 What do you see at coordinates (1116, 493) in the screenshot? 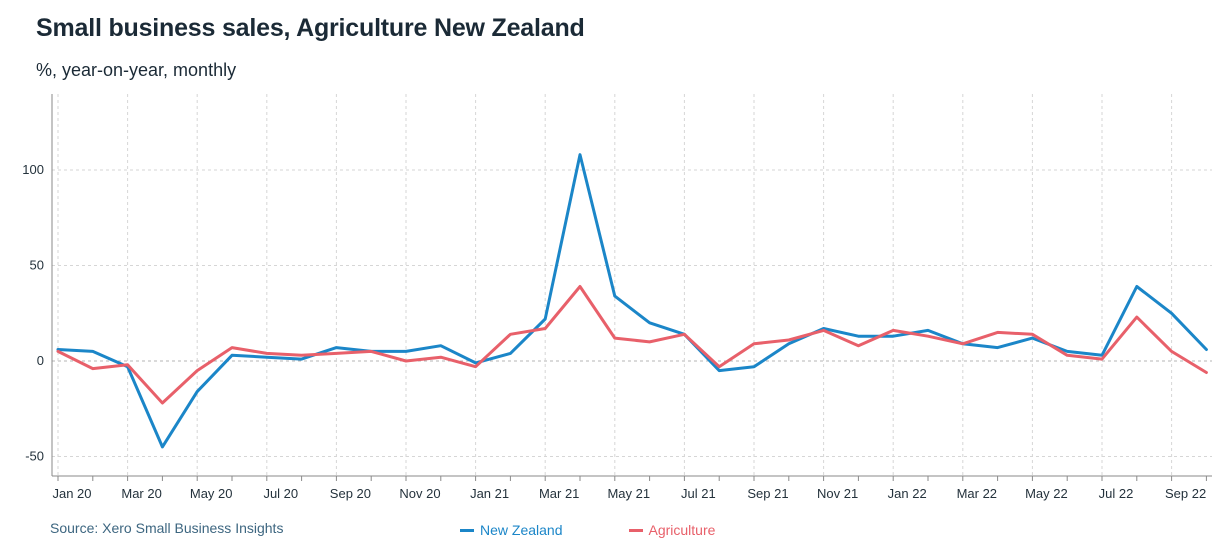
I see `x-tick-label: Jul 22` at bounding box center [1116, 493].